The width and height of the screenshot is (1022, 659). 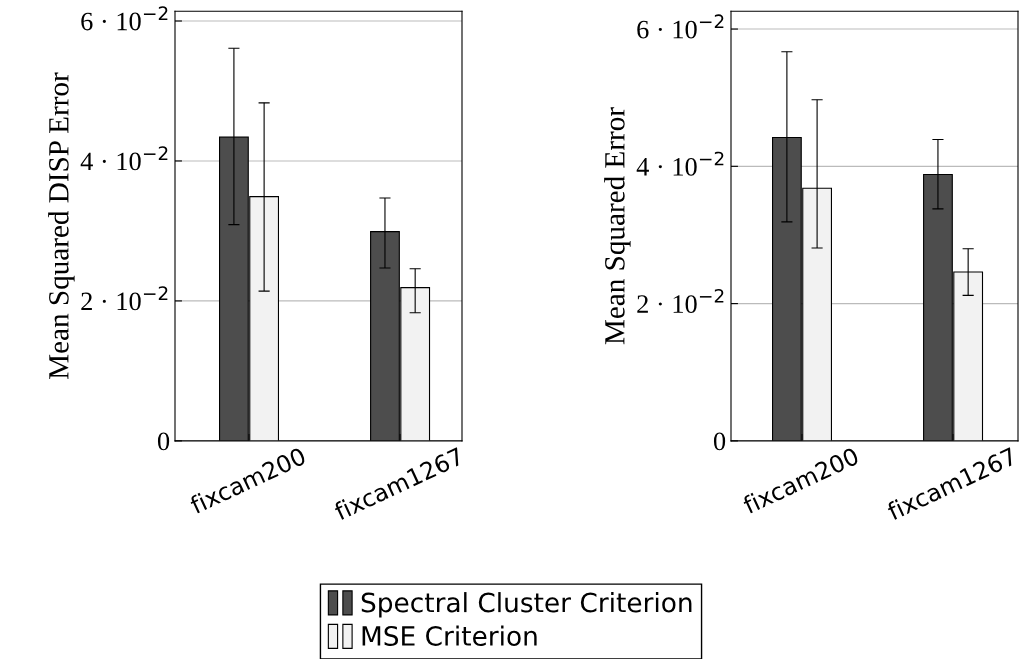 What do you see at coordinates (526, 605) in the screenshot?
I see `legend-label: Spectral Cluster Criterion` at bounding box center [526, 605].